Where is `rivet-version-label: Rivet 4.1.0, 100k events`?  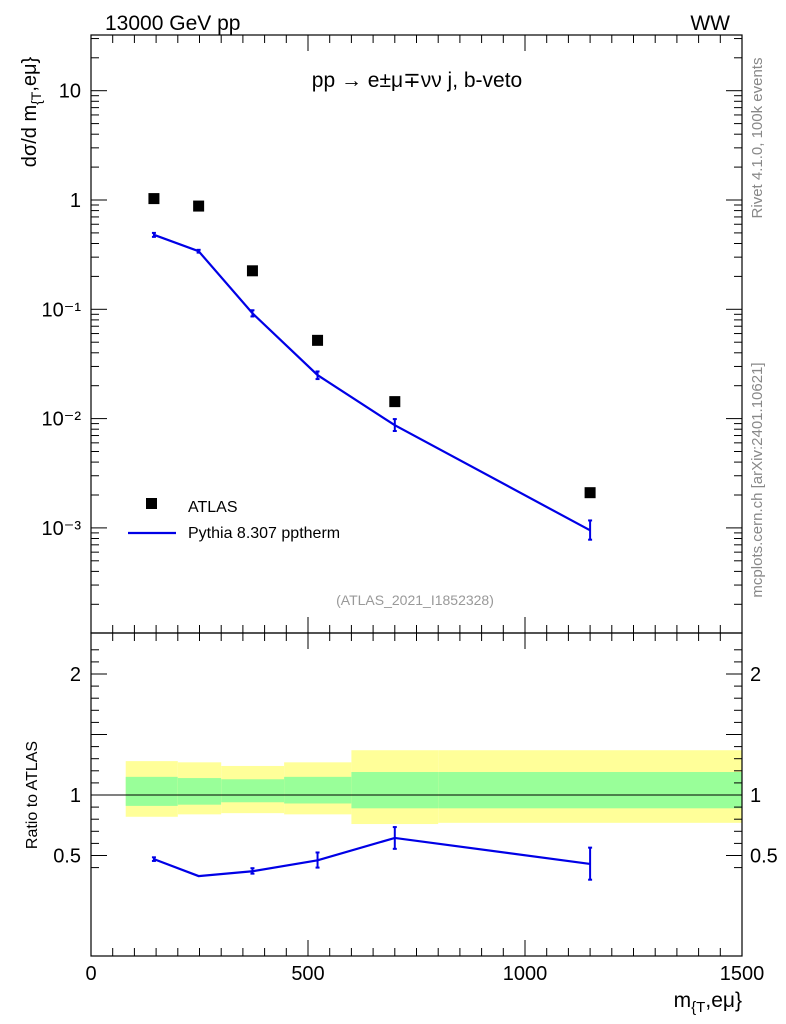
rivet-version-label: Rivet 4.1.0, 100k events is located at coordinates (757, 138).